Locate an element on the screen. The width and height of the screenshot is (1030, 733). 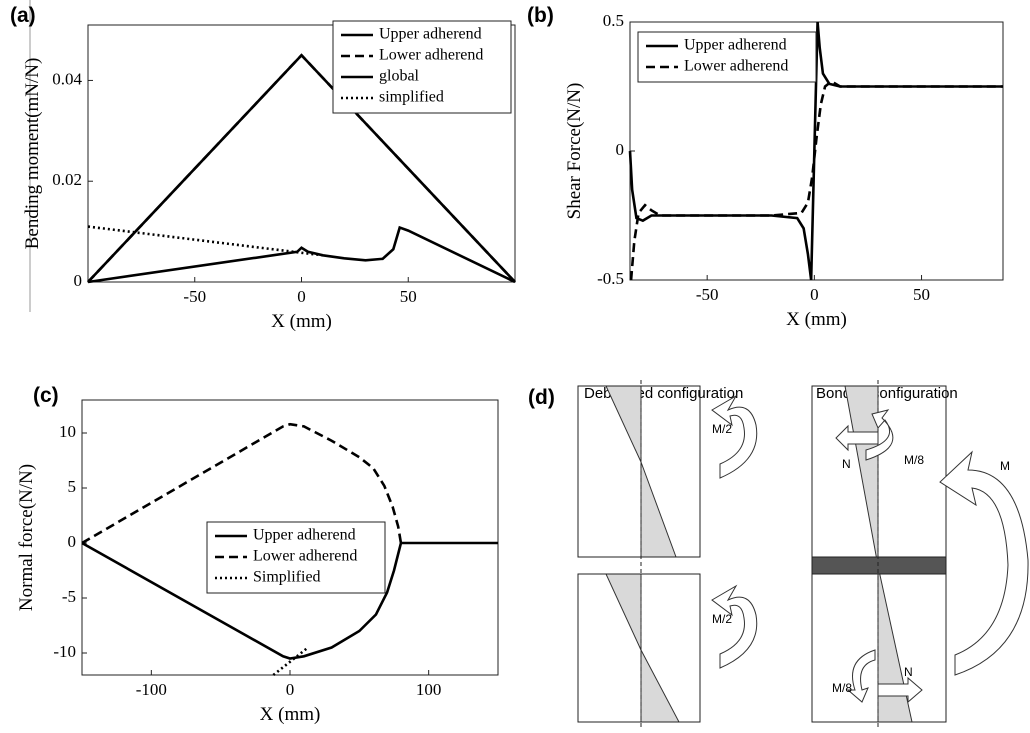
legend-label: Simplified is located at coordinates (287, 577).